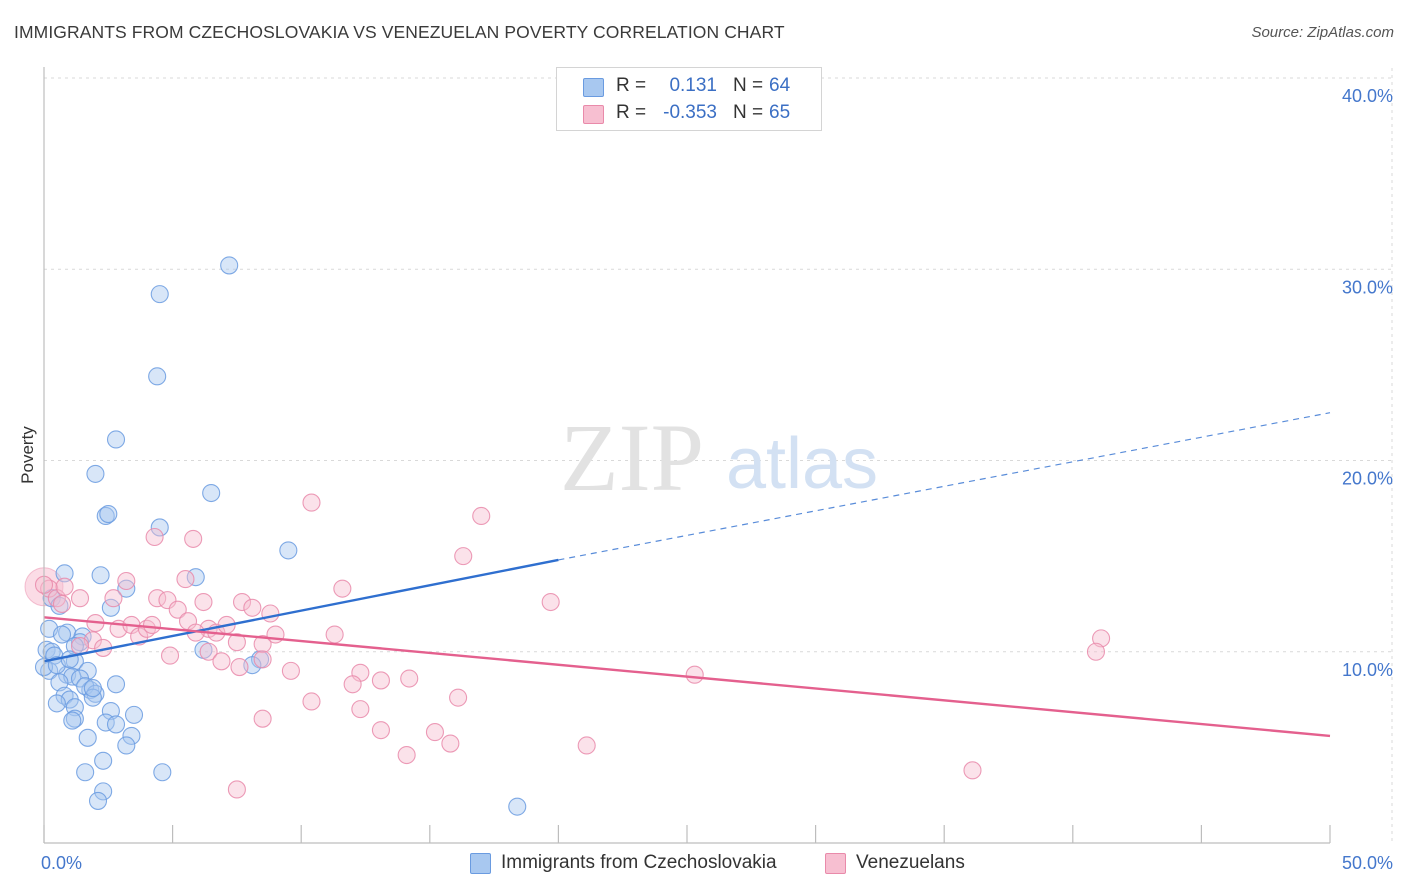  I want to click on y-tick-label: 10.0%, so click(1367, 670).